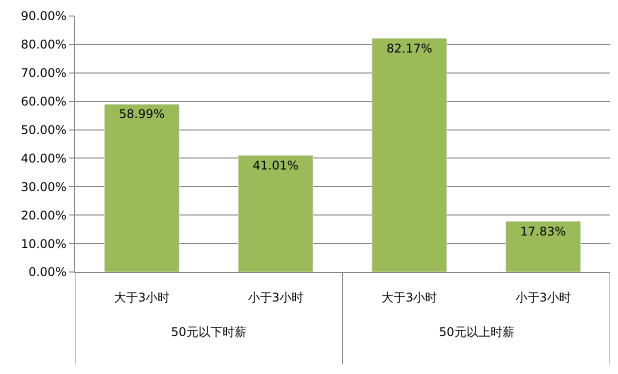 The image size is (618, 374). I want to click on y-tick-label: 90.00%, so click(43, 16).